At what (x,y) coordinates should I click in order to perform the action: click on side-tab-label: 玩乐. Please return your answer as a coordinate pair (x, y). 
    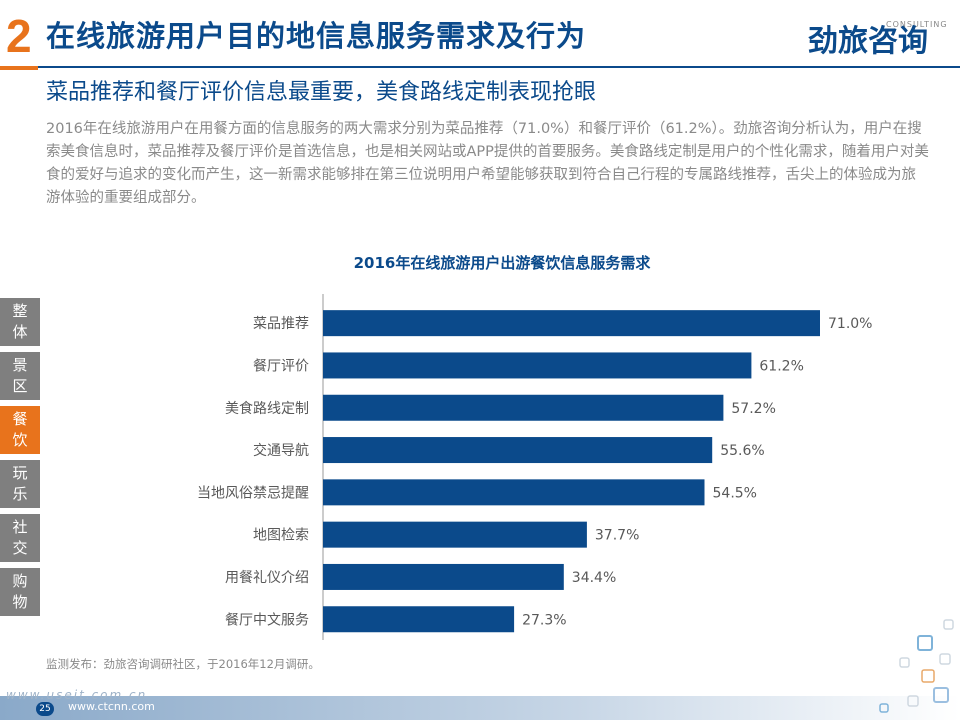
    Looking at the image, I should click on (20, 483).